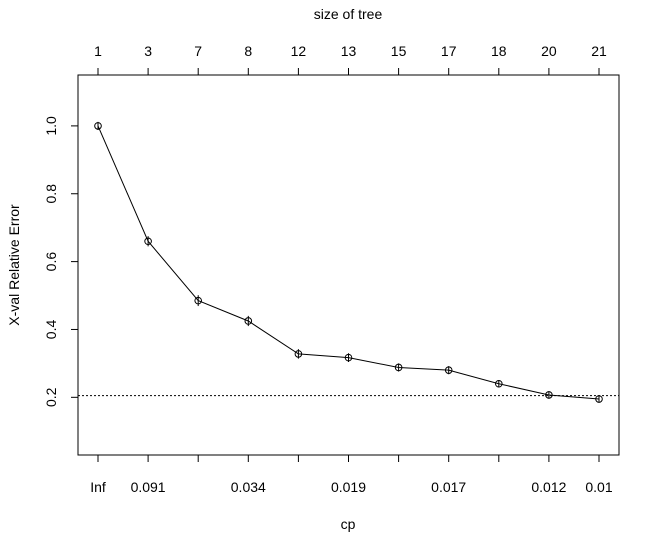 The image size is (660, 553). Describe the element at coordinates (299, 51) in the screenshot. I see `top-tick-label: 12` at that location.